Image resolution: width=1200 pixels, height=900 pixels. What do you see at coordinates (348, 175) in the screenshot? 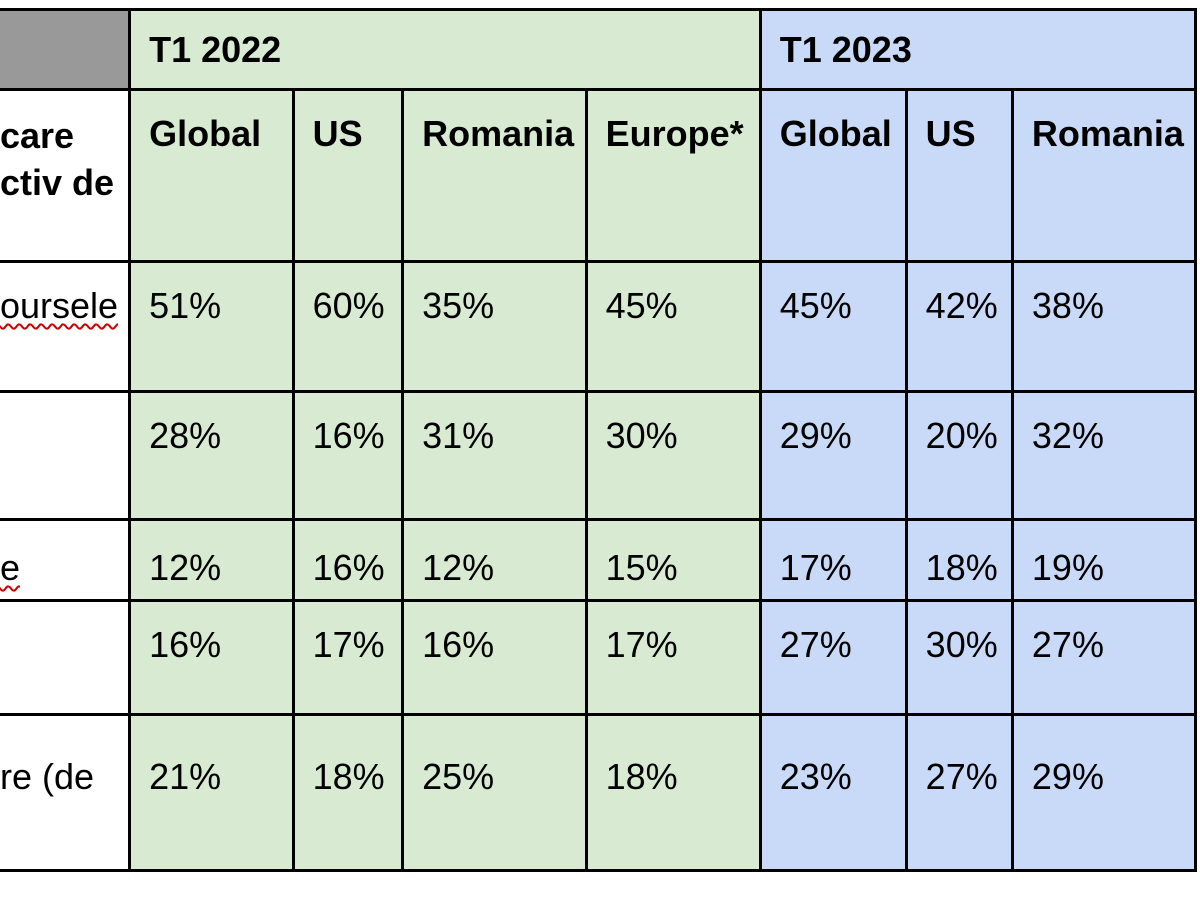
I see `col-header-us-2022: US` at bounding box center [348, 175].